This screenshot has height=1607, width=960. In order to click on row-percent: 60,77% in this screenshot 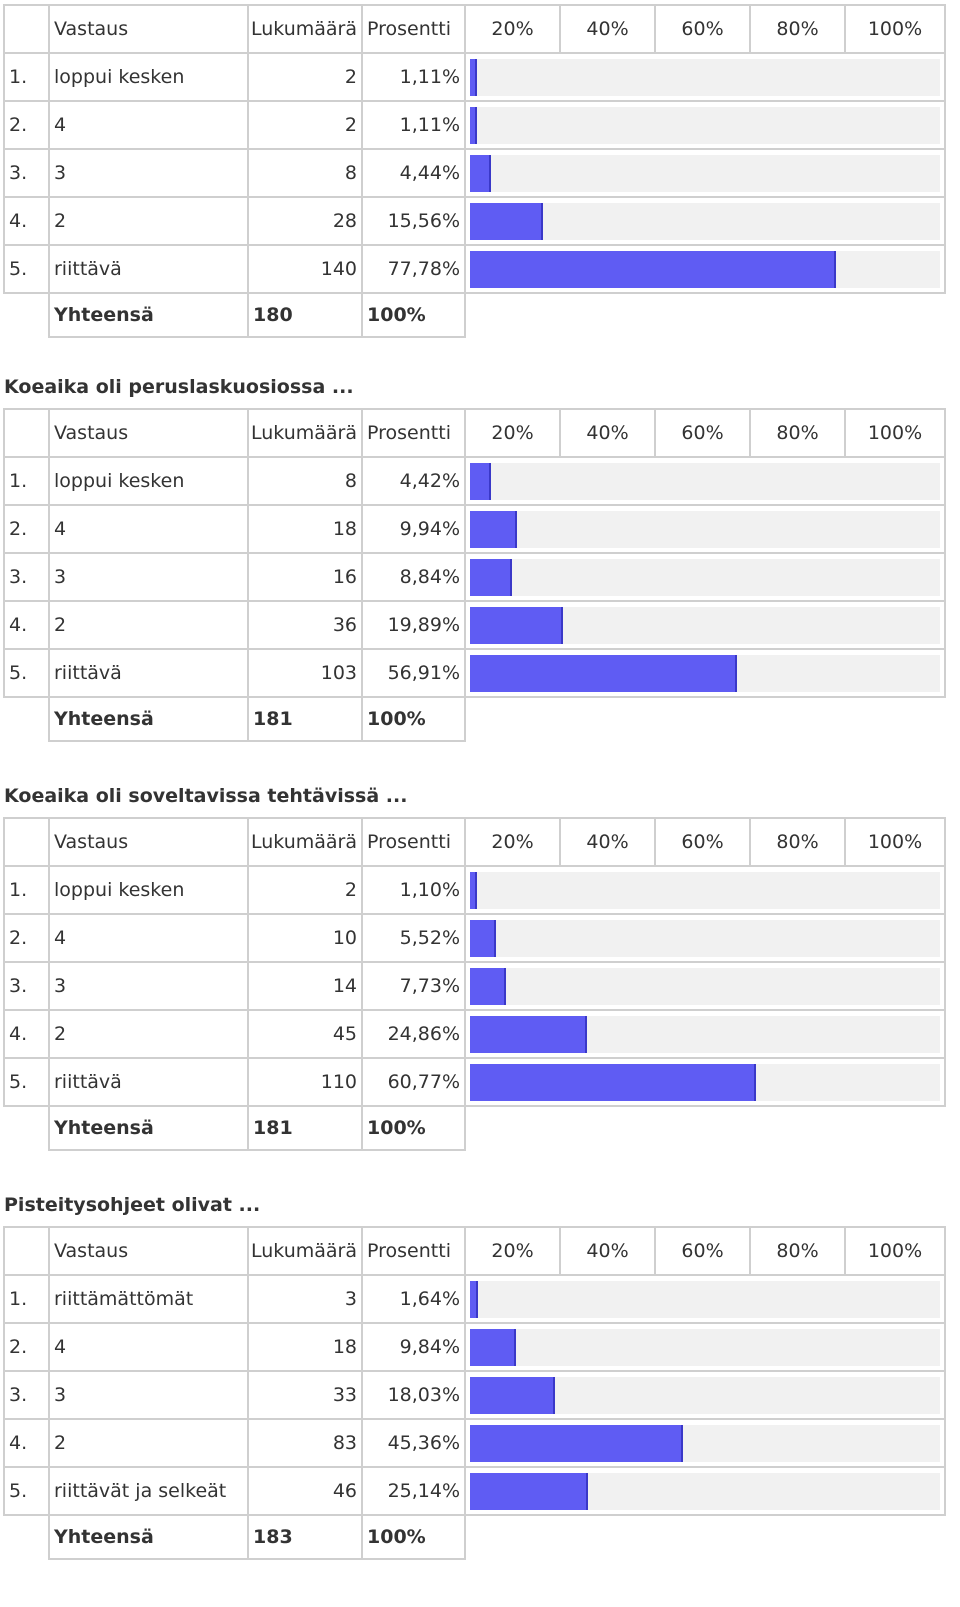, I will do `click(414, 1082)`.